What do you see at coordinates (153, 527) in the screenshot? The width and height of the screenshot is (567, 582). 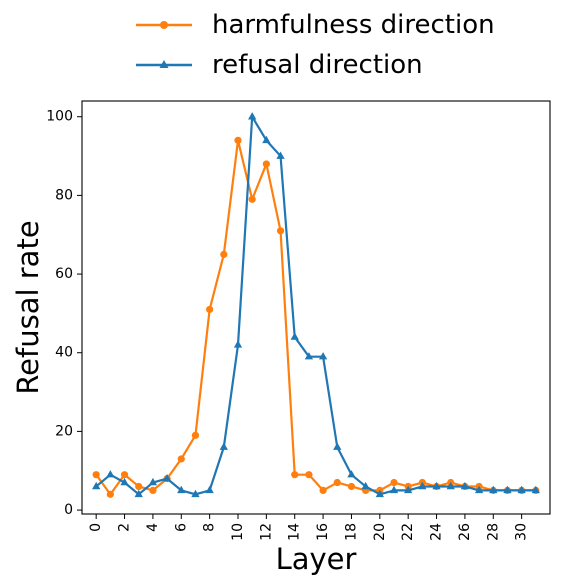 I see `x-tick-label: 4` at bounding box center [153, 527].